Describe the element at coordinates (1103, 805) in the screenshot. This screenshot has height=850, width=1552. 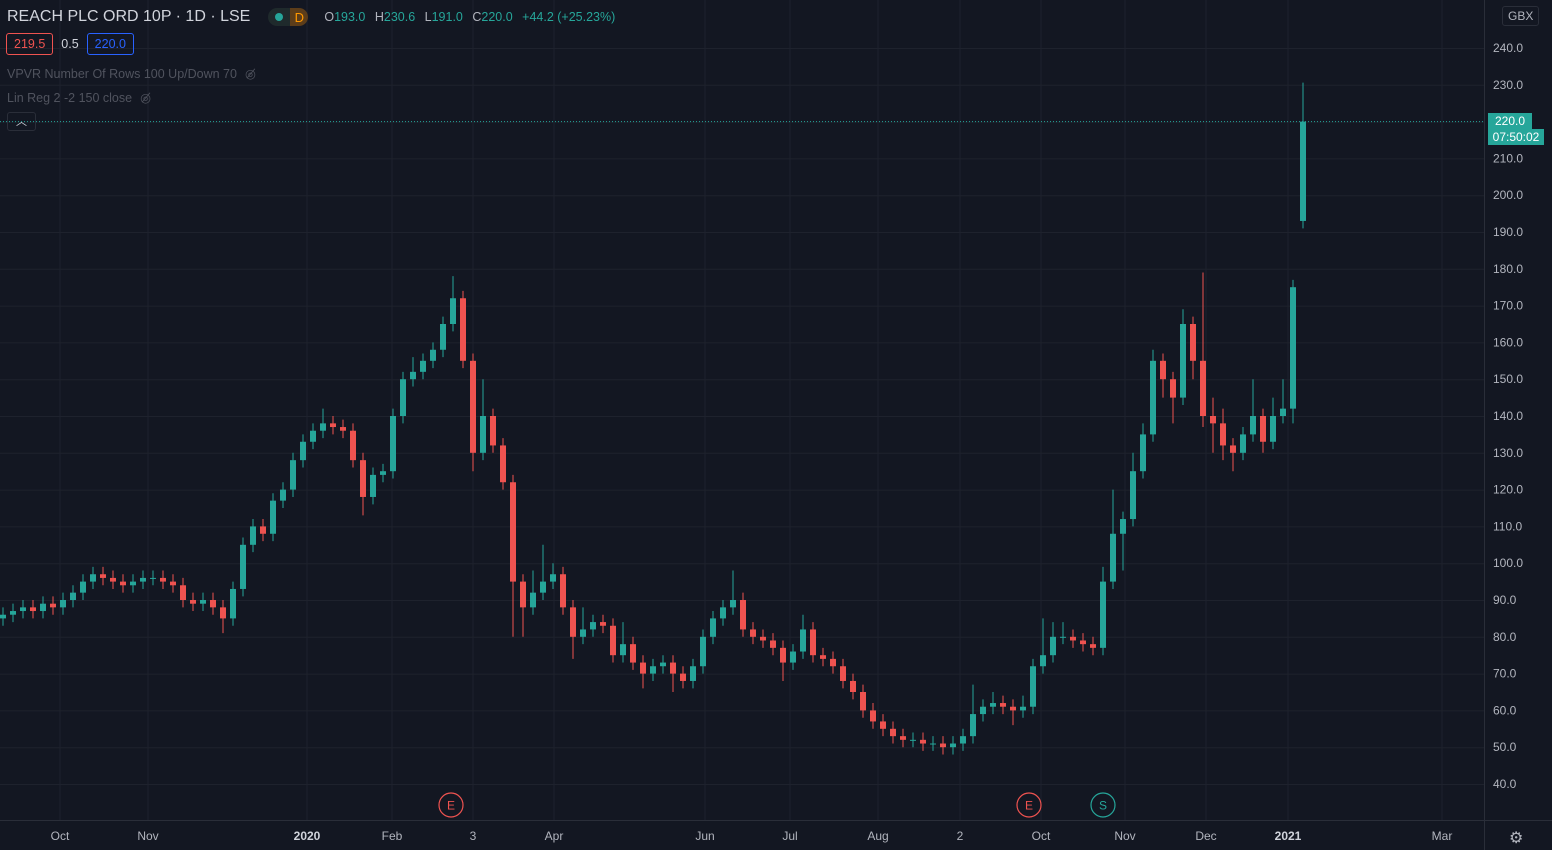
I see `split-event-marker` at that location.